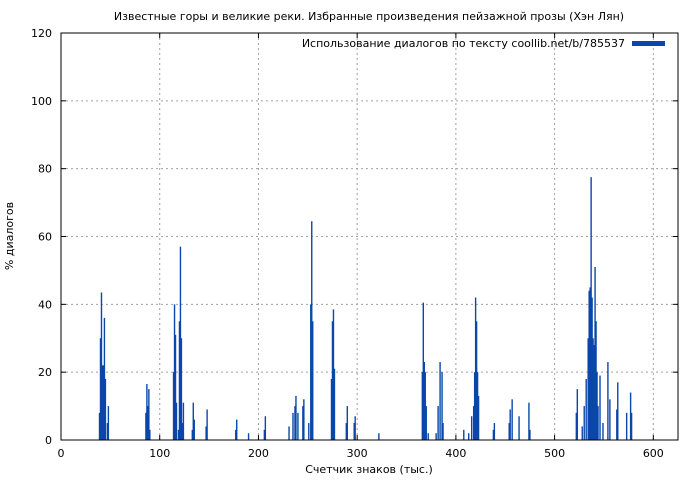 This screenshot has width=700, height=480. What do you see at coordinates (554, 453) in the screenshot?
I see `x-tick-label: 500` at bounding box center [554, 453].